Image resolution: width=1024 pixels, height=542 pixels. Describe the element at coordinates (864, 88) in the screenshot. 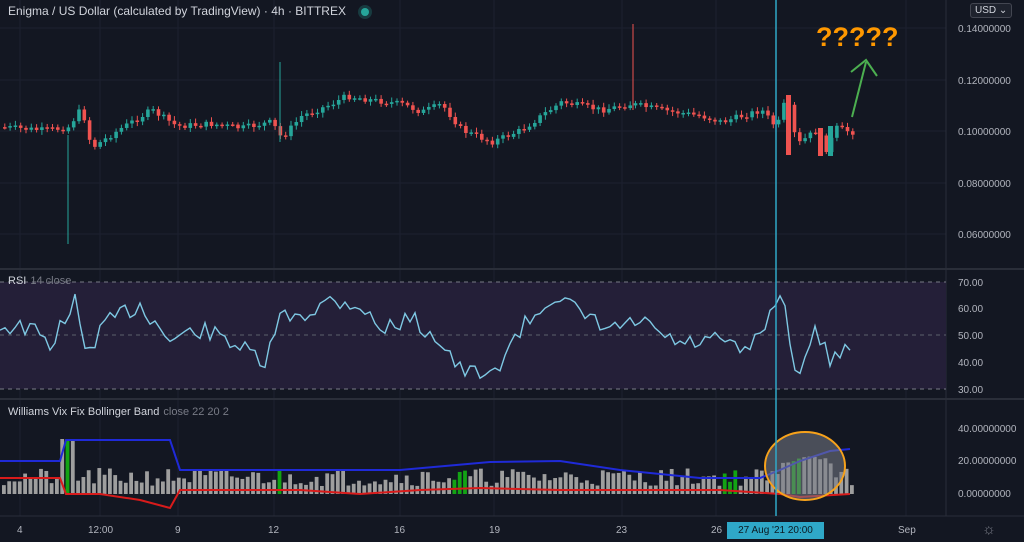

I see `up-arrow-annotation` at that location.